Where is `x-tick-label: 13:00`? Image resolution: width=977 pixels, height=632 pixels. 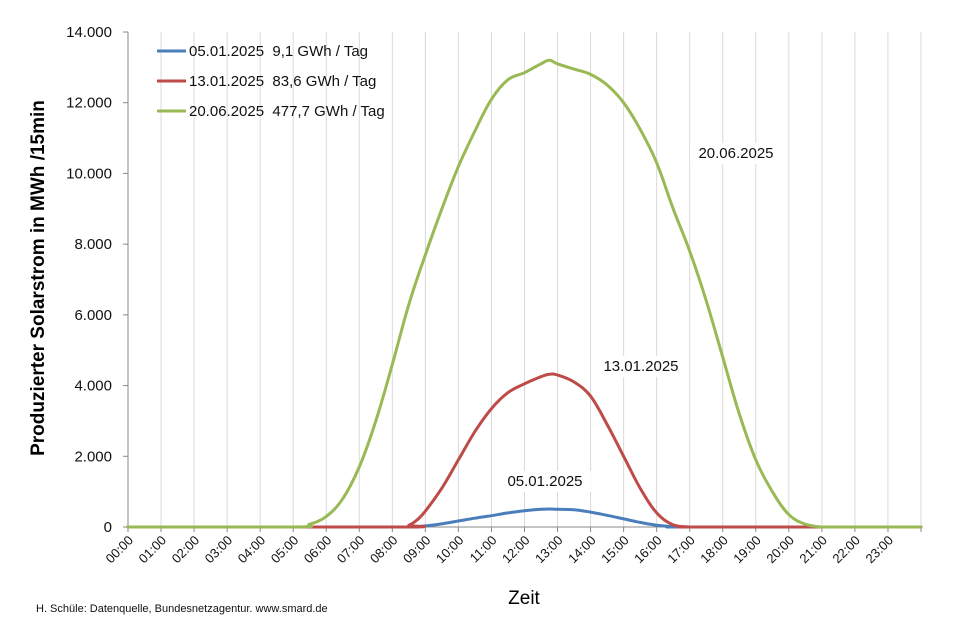
x-tick-label: 13:00 is located at coordinates (549, 550).